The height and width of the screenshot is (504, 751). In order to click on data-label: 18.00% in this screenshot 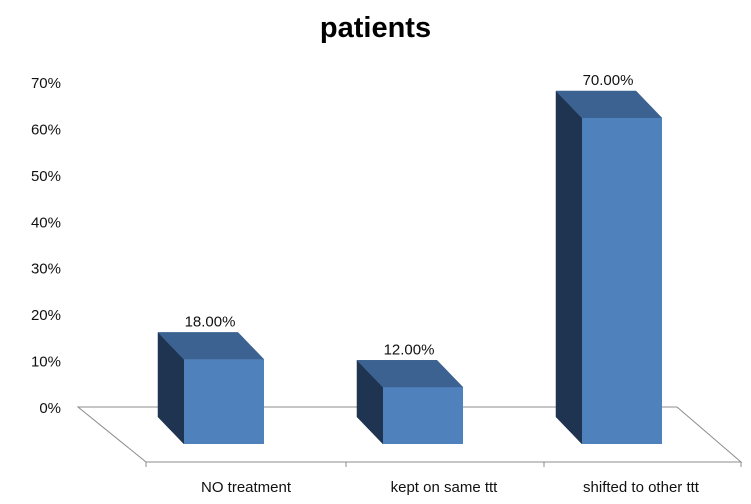, I will do `click(210, 321)`.